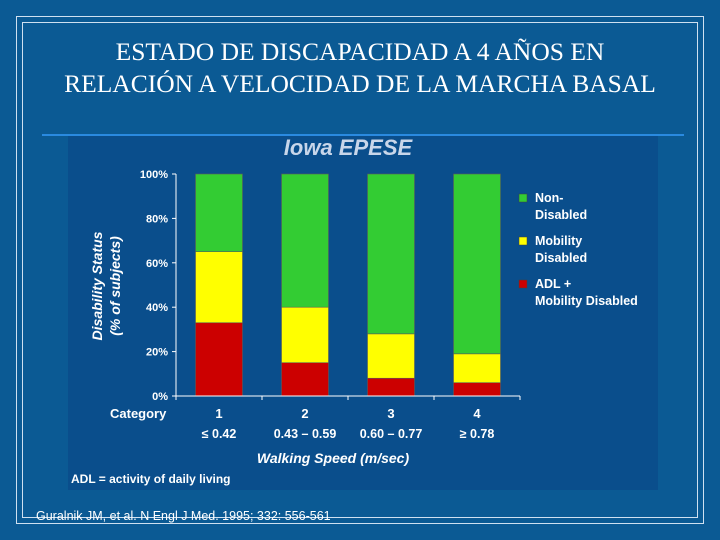  Describe the element at coordinates (219, 287) in the screenshot. I see `bar-cat1-series1` at that location.